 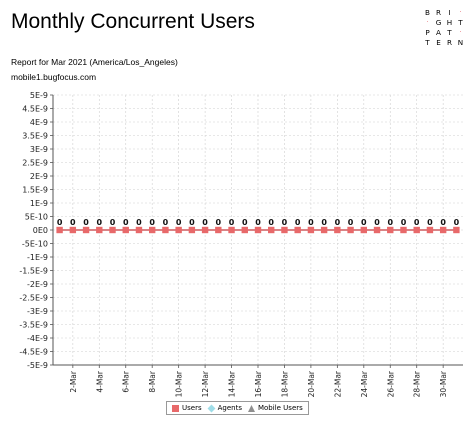 I want to click on logo-letter: E, so click(x=438, y=42).